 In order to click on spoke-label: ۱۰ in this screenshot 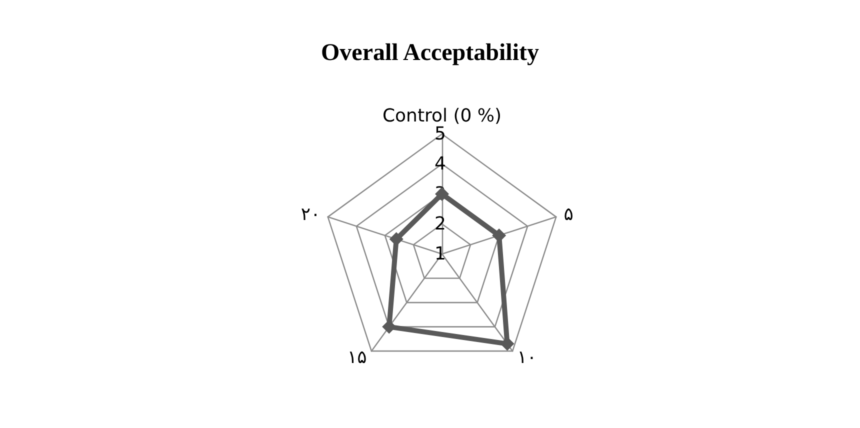, I will do `click(527, 357)`.